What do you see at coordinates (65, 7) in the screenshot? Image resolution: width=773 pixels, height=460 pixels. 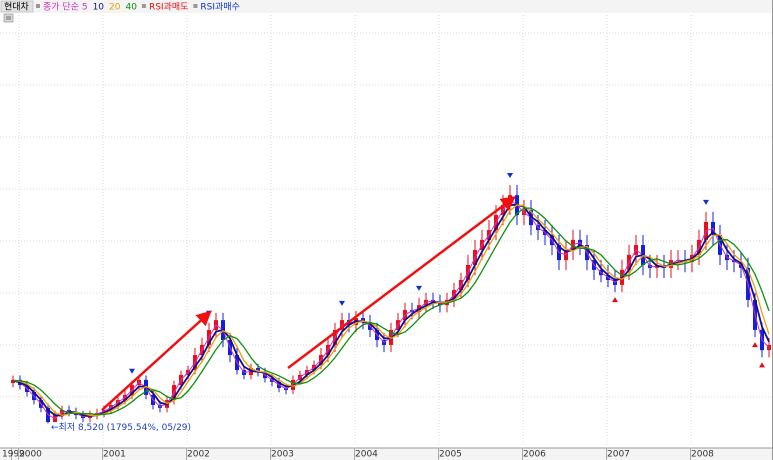 I see `legend-label: 종가 단순 5` at bounding box center [65, 7].